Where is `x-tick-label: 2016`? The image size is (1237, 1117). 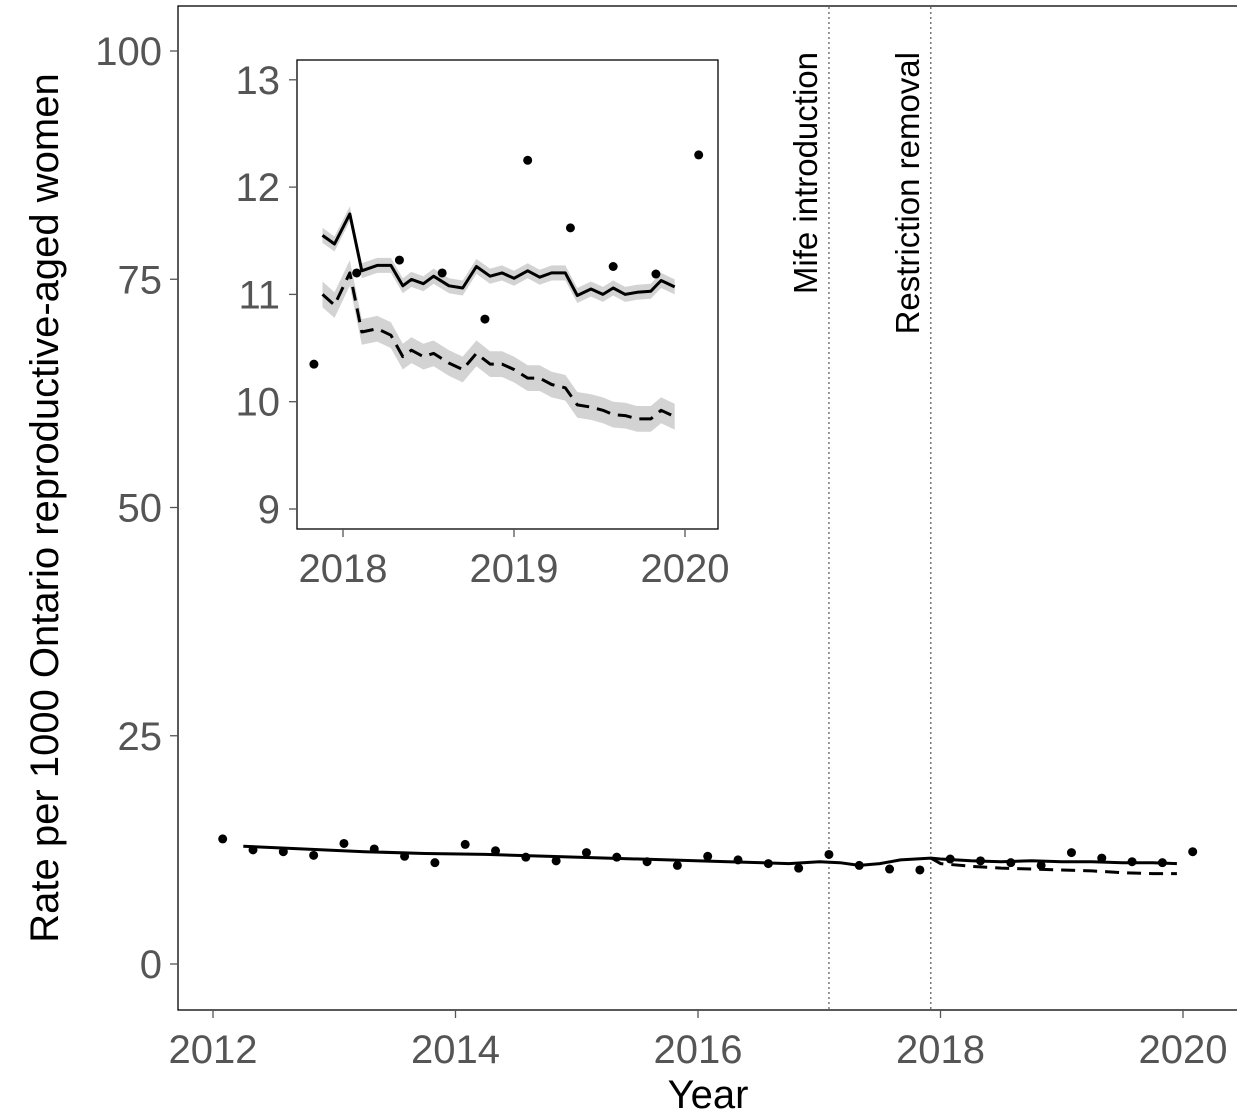
x-tick-label: 2016 is located at coordinates (698, 1050).